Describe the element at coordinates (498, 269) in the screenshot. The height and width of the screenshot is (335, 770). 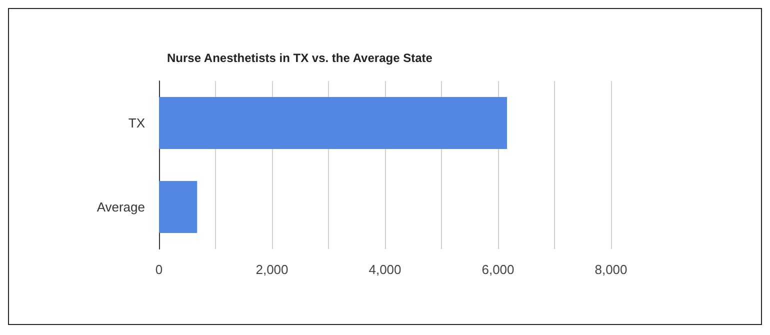
I see `x-tick-label: 6,000` at that location.